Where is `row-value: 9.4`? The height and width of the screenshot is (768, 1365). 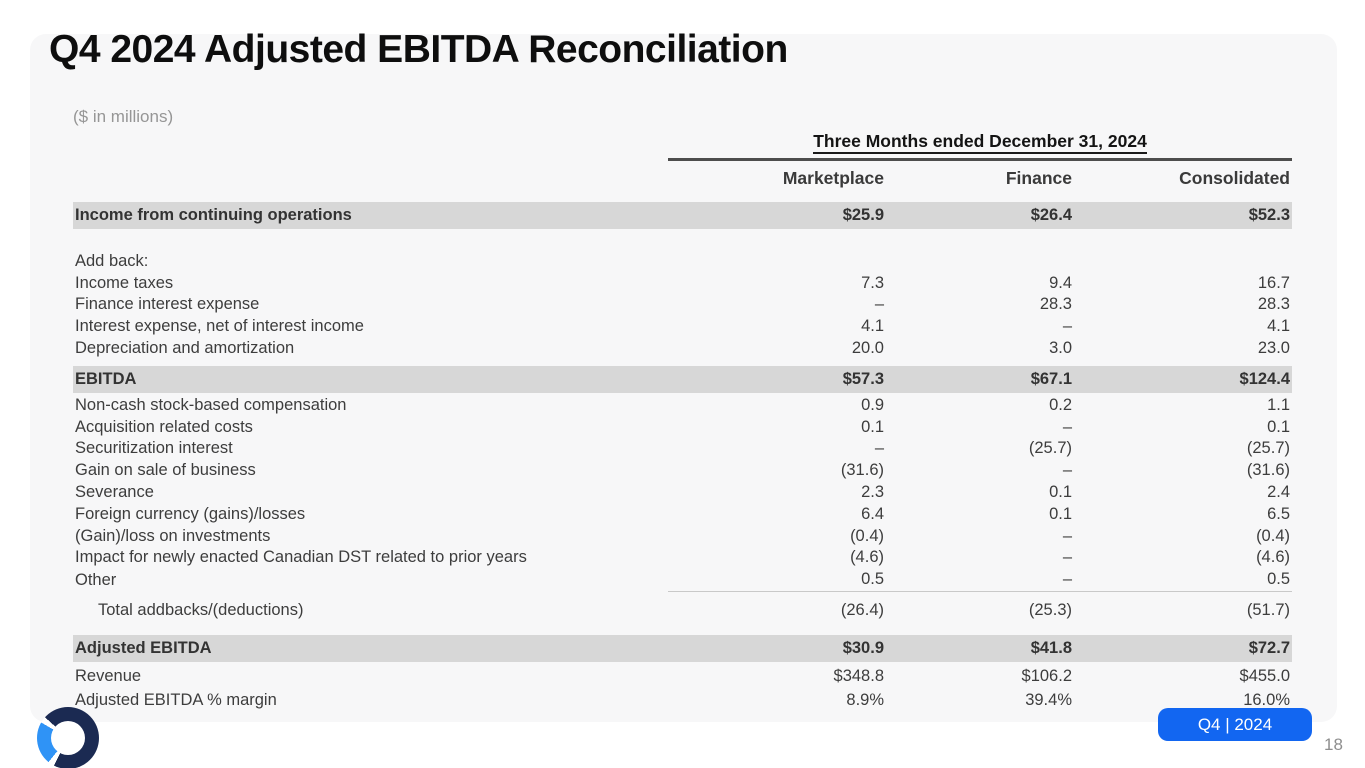 row-value: 9.4 is located at coordinates (1060, 282).